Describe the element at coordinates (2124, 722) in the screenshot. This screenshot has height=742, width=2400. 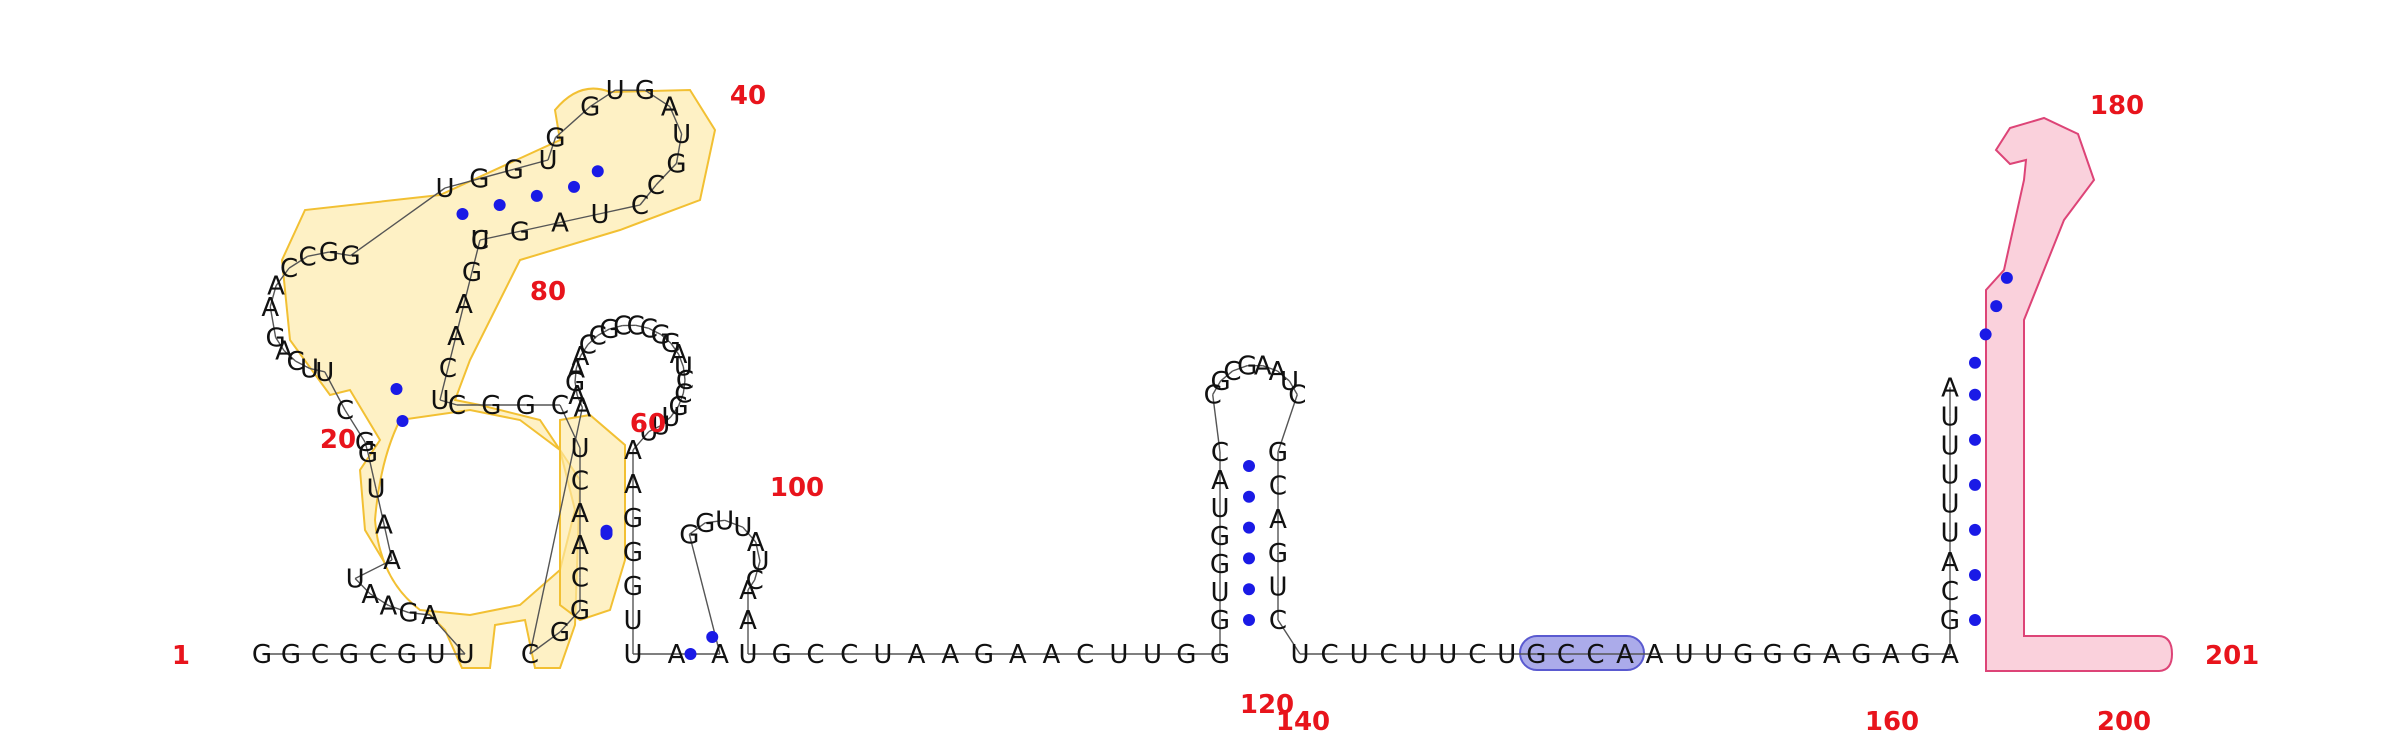
I see `position-number-200: 200` at that location.